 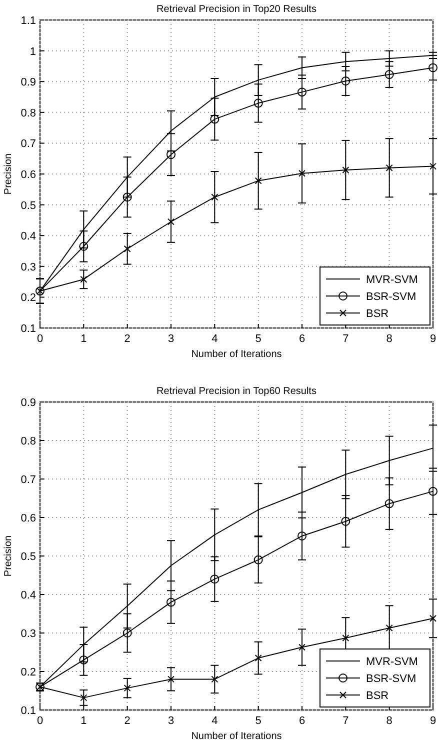 I want to click on chart-title: Retrieval Precision in Top20 Results, so click(x=236, y=9).